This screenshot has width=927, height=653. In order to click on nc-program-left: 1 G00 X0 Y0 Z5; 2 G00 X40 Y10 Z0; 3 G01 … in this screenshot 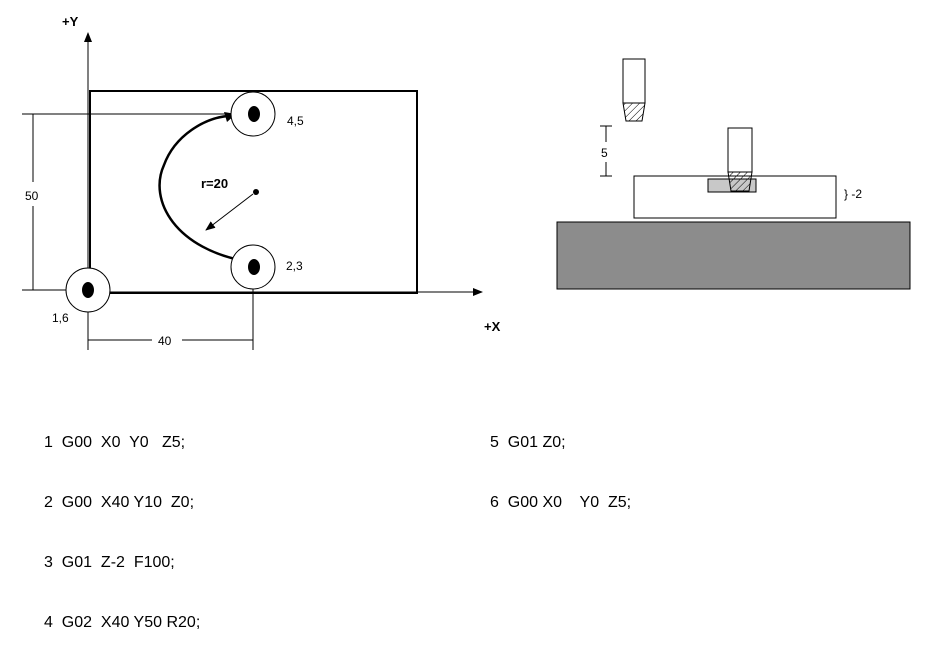, I will do `click(122, 523)`.